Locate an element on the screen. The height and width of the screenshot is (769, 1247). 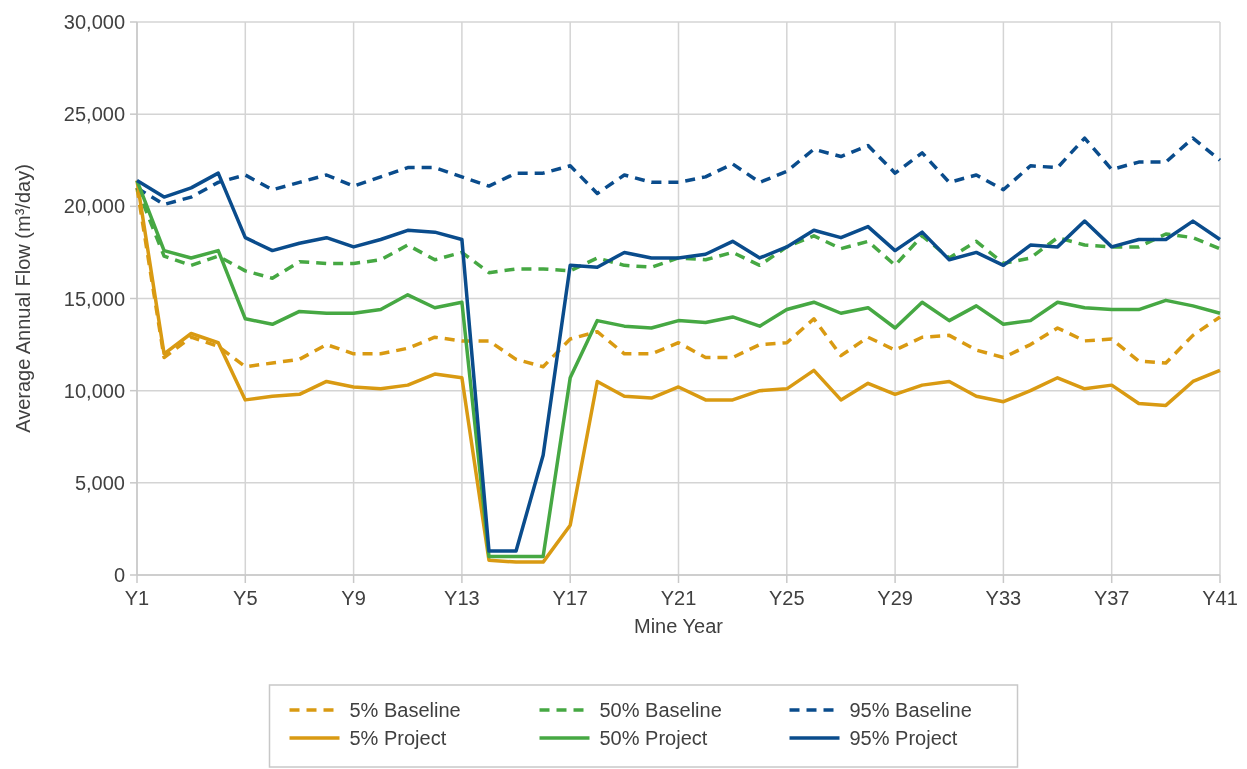
y-tick-label: 30,000 is located at coordinates (94, 22).